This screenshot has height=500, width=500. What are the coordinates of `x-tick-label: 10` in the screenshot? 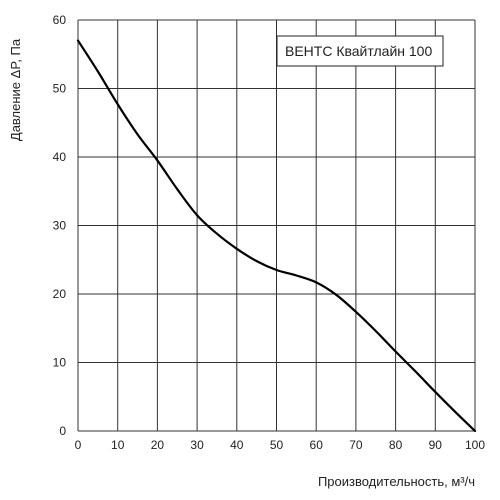 It's located at (118, 445).